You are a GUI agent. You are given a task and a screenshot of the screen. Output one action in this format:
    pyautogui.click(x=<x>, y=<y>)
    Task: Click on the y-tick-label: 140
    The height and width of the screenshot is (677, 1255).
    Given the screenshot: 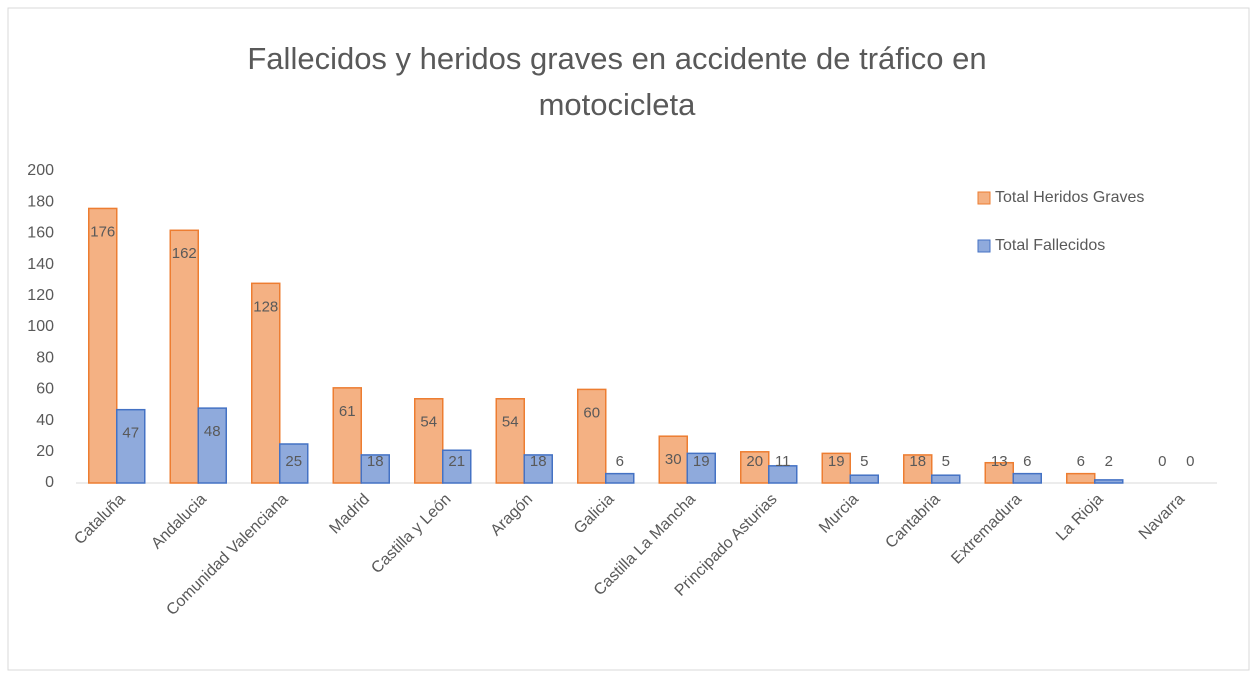 What is the action you would take?
    pyautogui.click(x=40, y=264)
    